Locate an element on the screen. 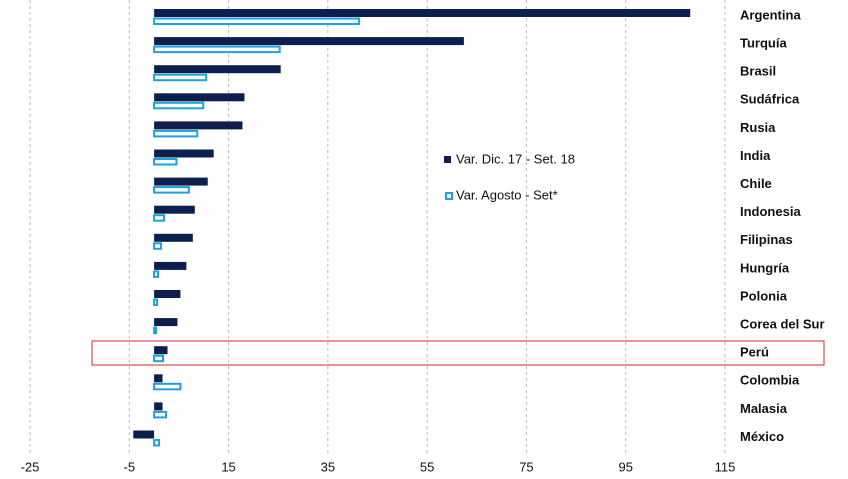 This screenshot has height=479, width=848. x-tick-label: 15 is located at coordinates (228, 466).